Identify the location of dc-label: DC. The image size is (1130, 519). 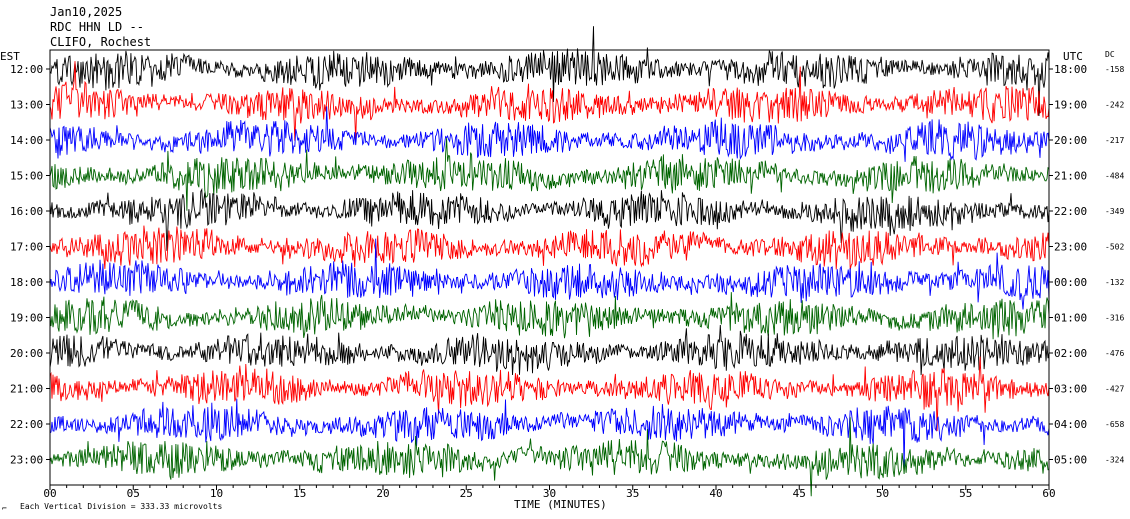
(1110, 54).